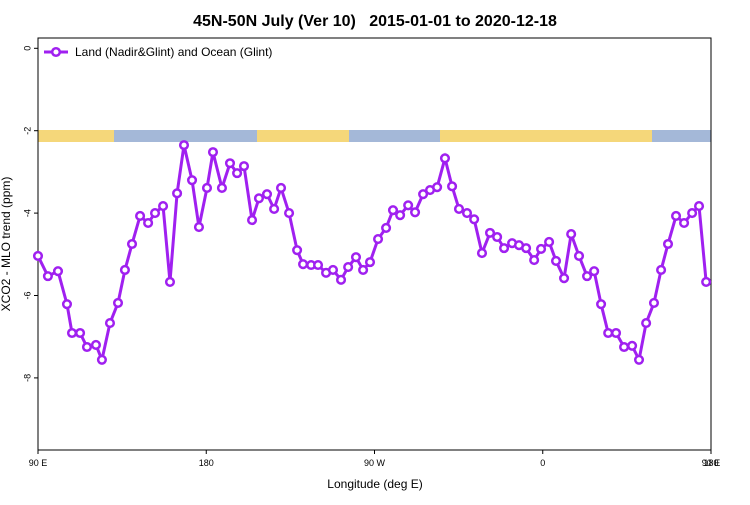  I want to click on x-axis-label: Longitude (deg E), so click(374, 484).